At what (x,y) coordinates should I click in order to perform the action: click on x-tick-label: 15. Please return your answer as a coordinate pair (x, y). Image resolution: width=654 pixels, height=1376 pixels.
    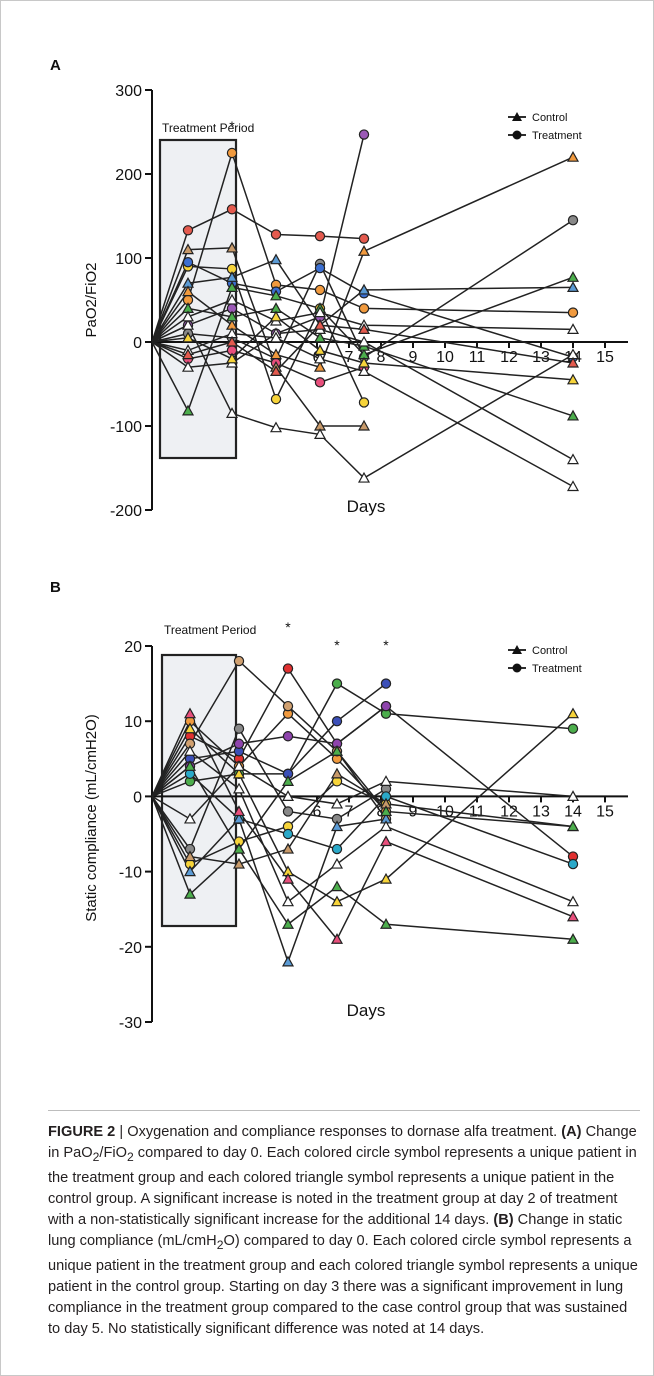
    Looking at the image, I should click on (605, 811).